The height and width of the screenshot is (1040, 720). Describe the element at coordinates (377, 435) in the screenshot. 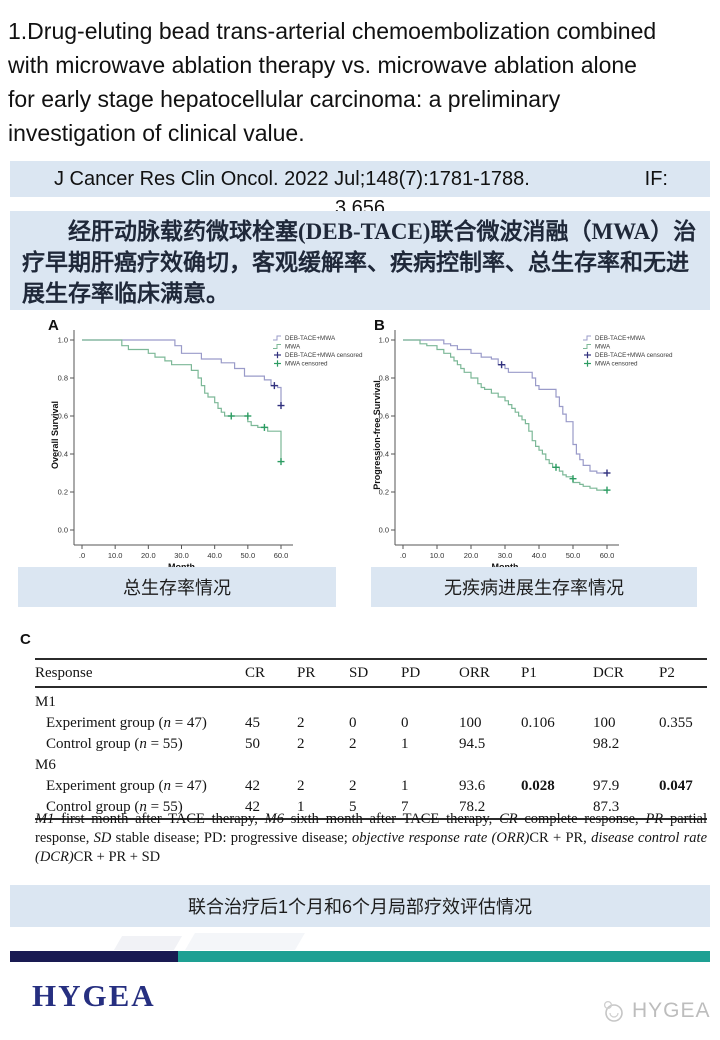

I see `svg-text: Progression-free Survival` at that location.